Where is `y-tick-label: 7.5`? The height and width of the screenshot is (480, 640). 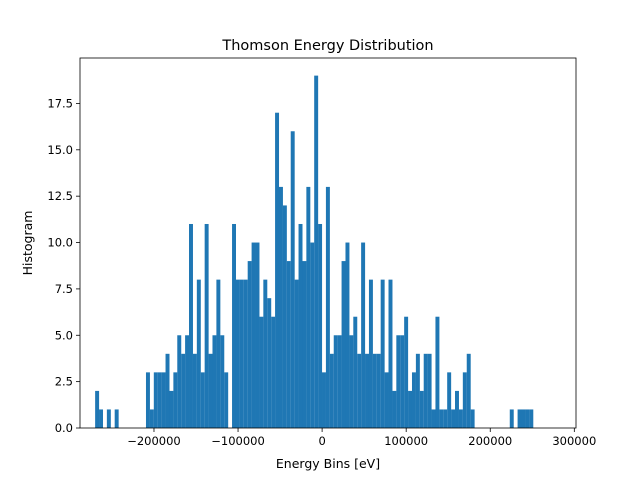 y-tick-label: 7.5 is located at coordinates (64, 289).